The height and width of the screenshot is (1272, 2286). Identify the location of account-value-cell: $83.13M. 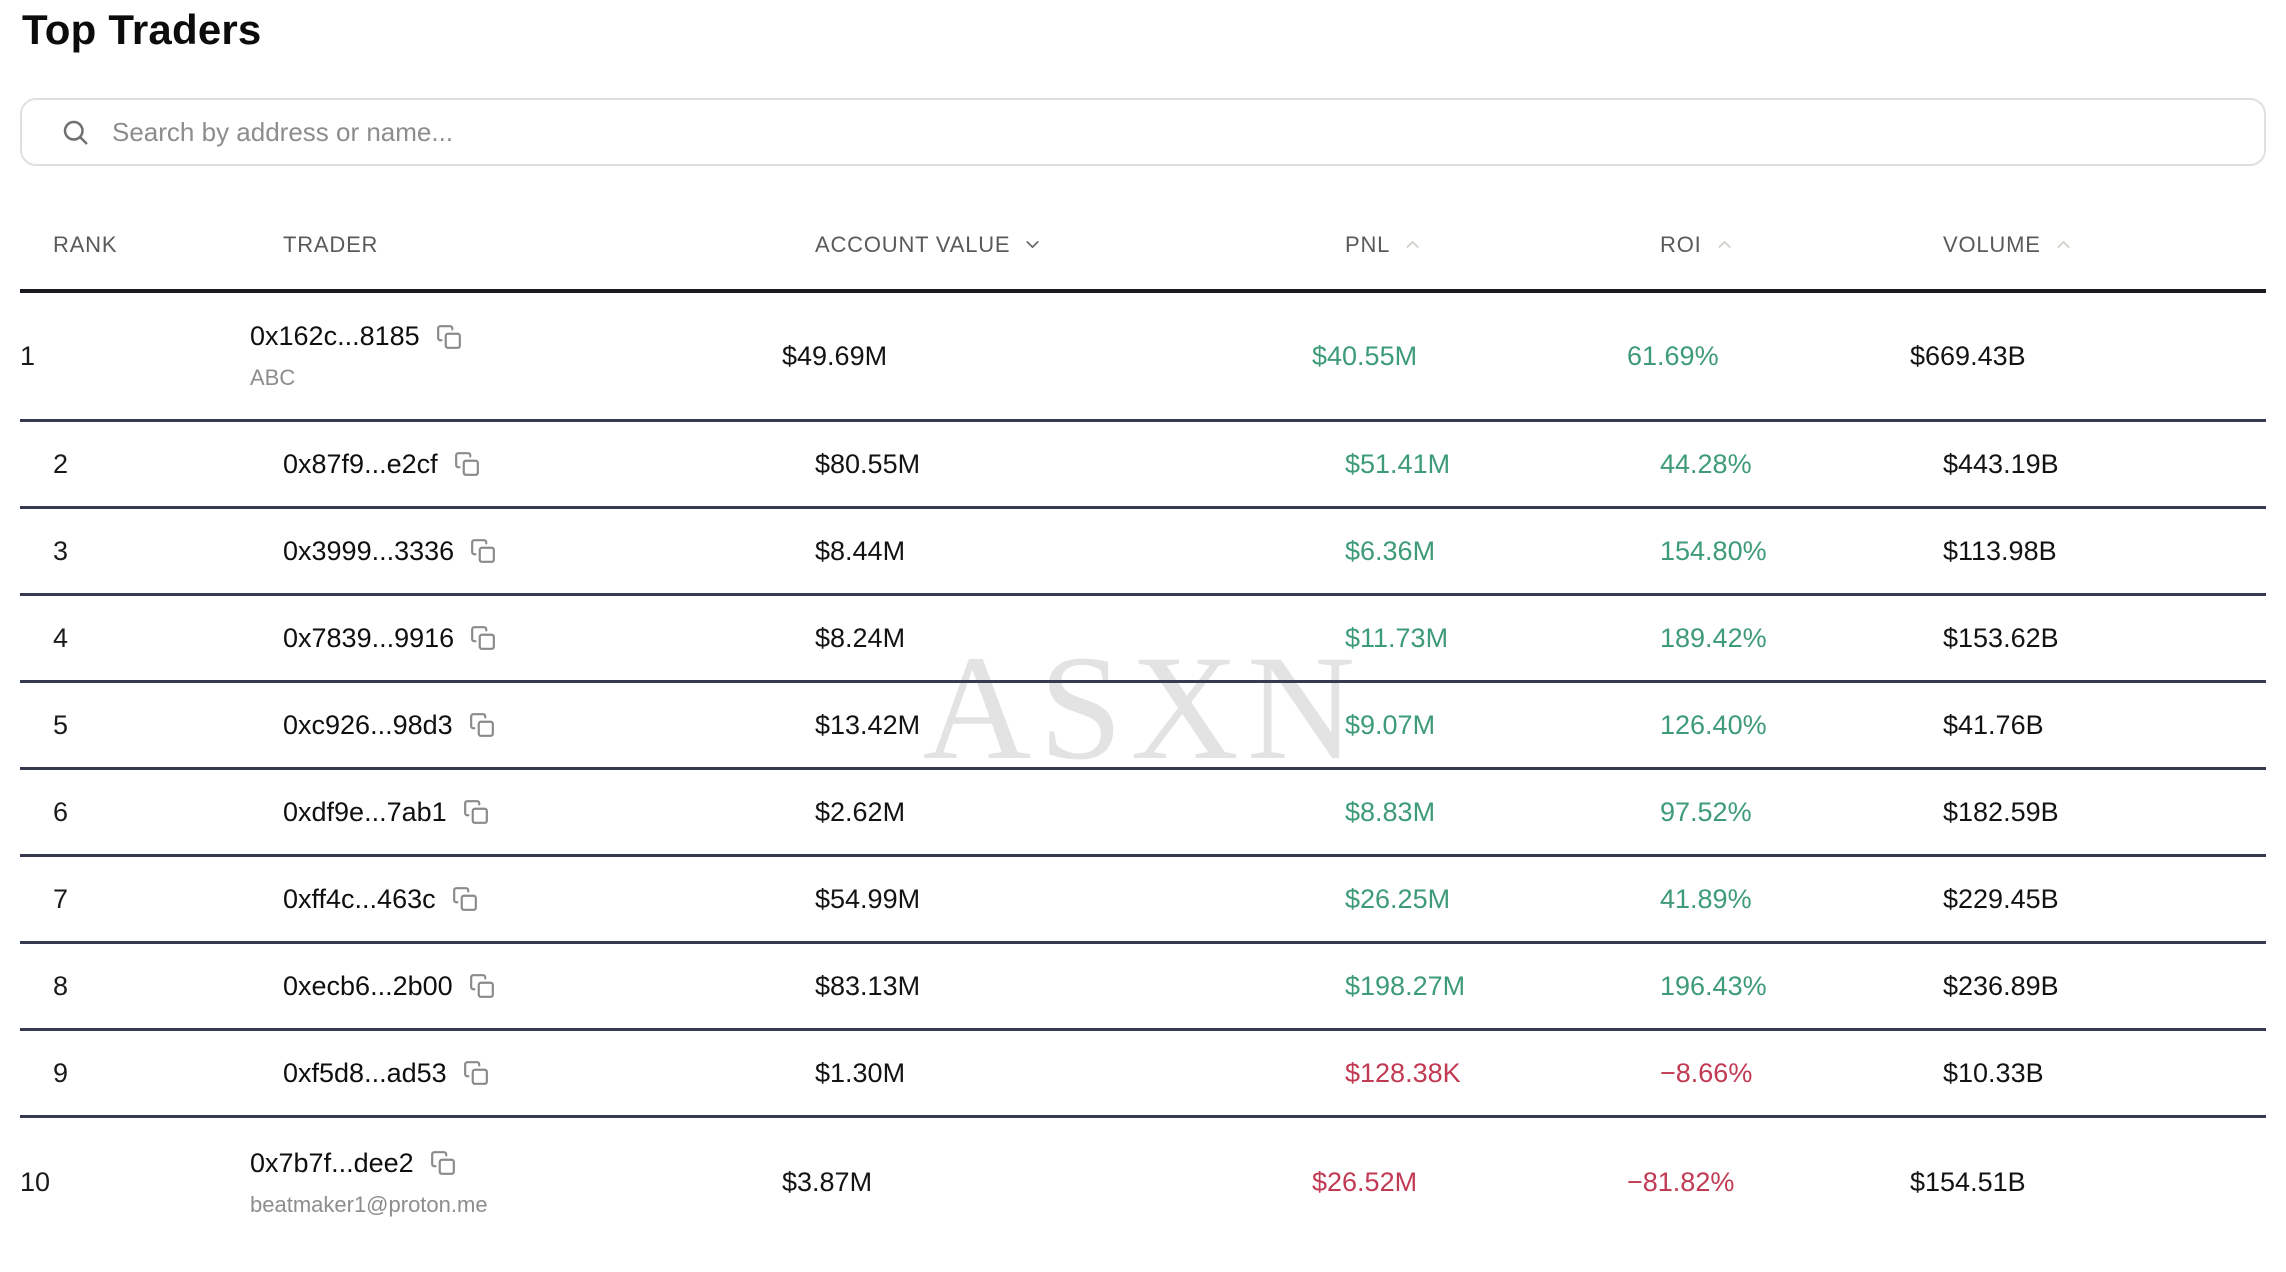
(868, 985).